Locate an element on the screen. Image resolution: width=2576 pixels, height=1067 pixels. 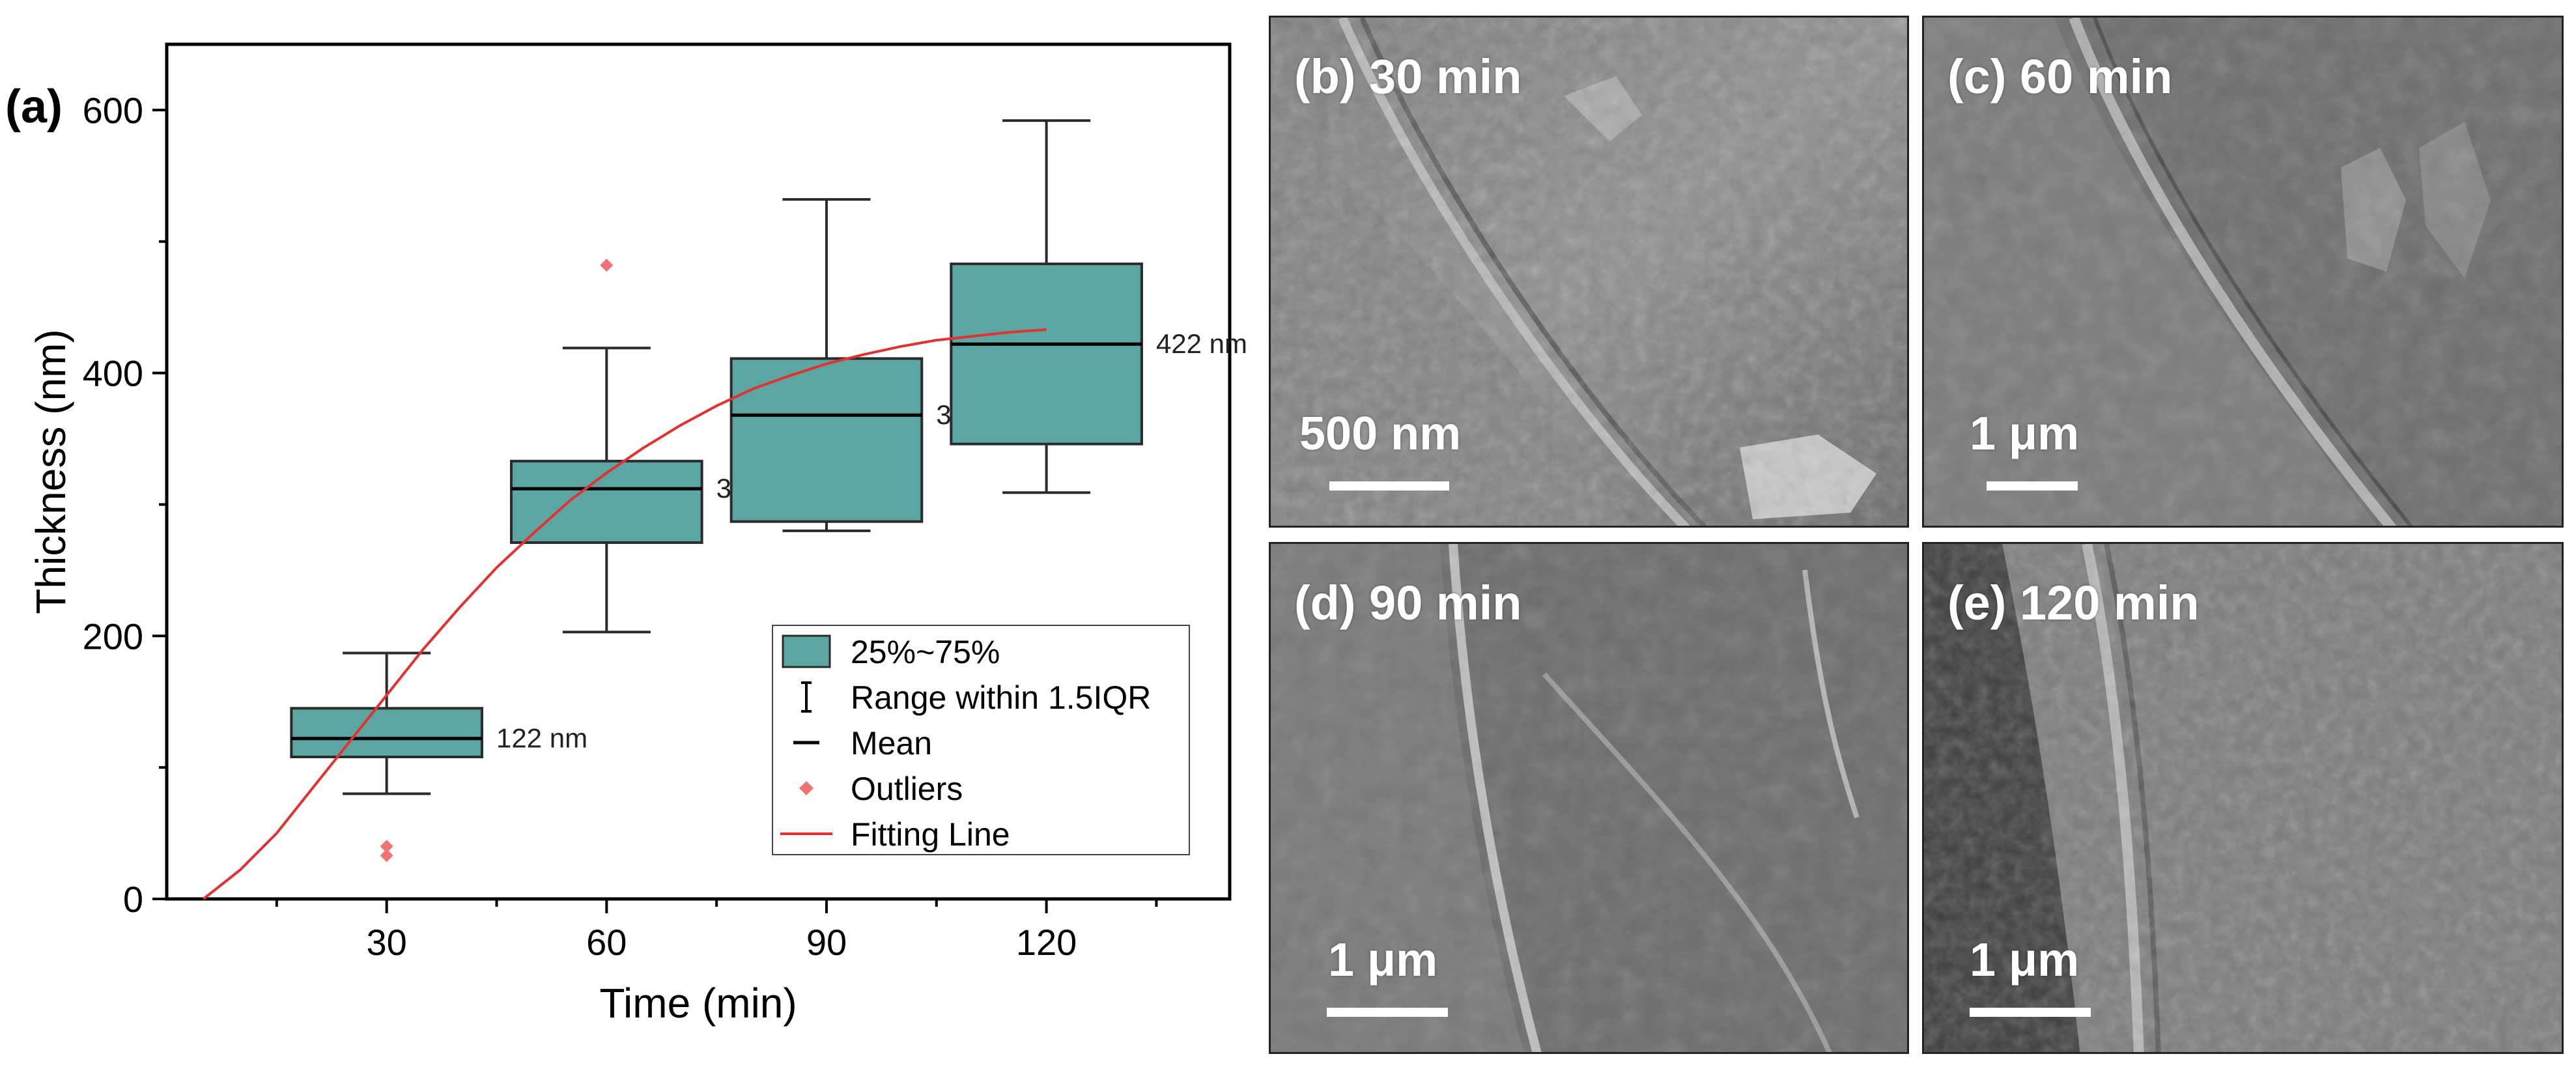
x-axis-label: Time (min) is located at coordinates (698, 1004).